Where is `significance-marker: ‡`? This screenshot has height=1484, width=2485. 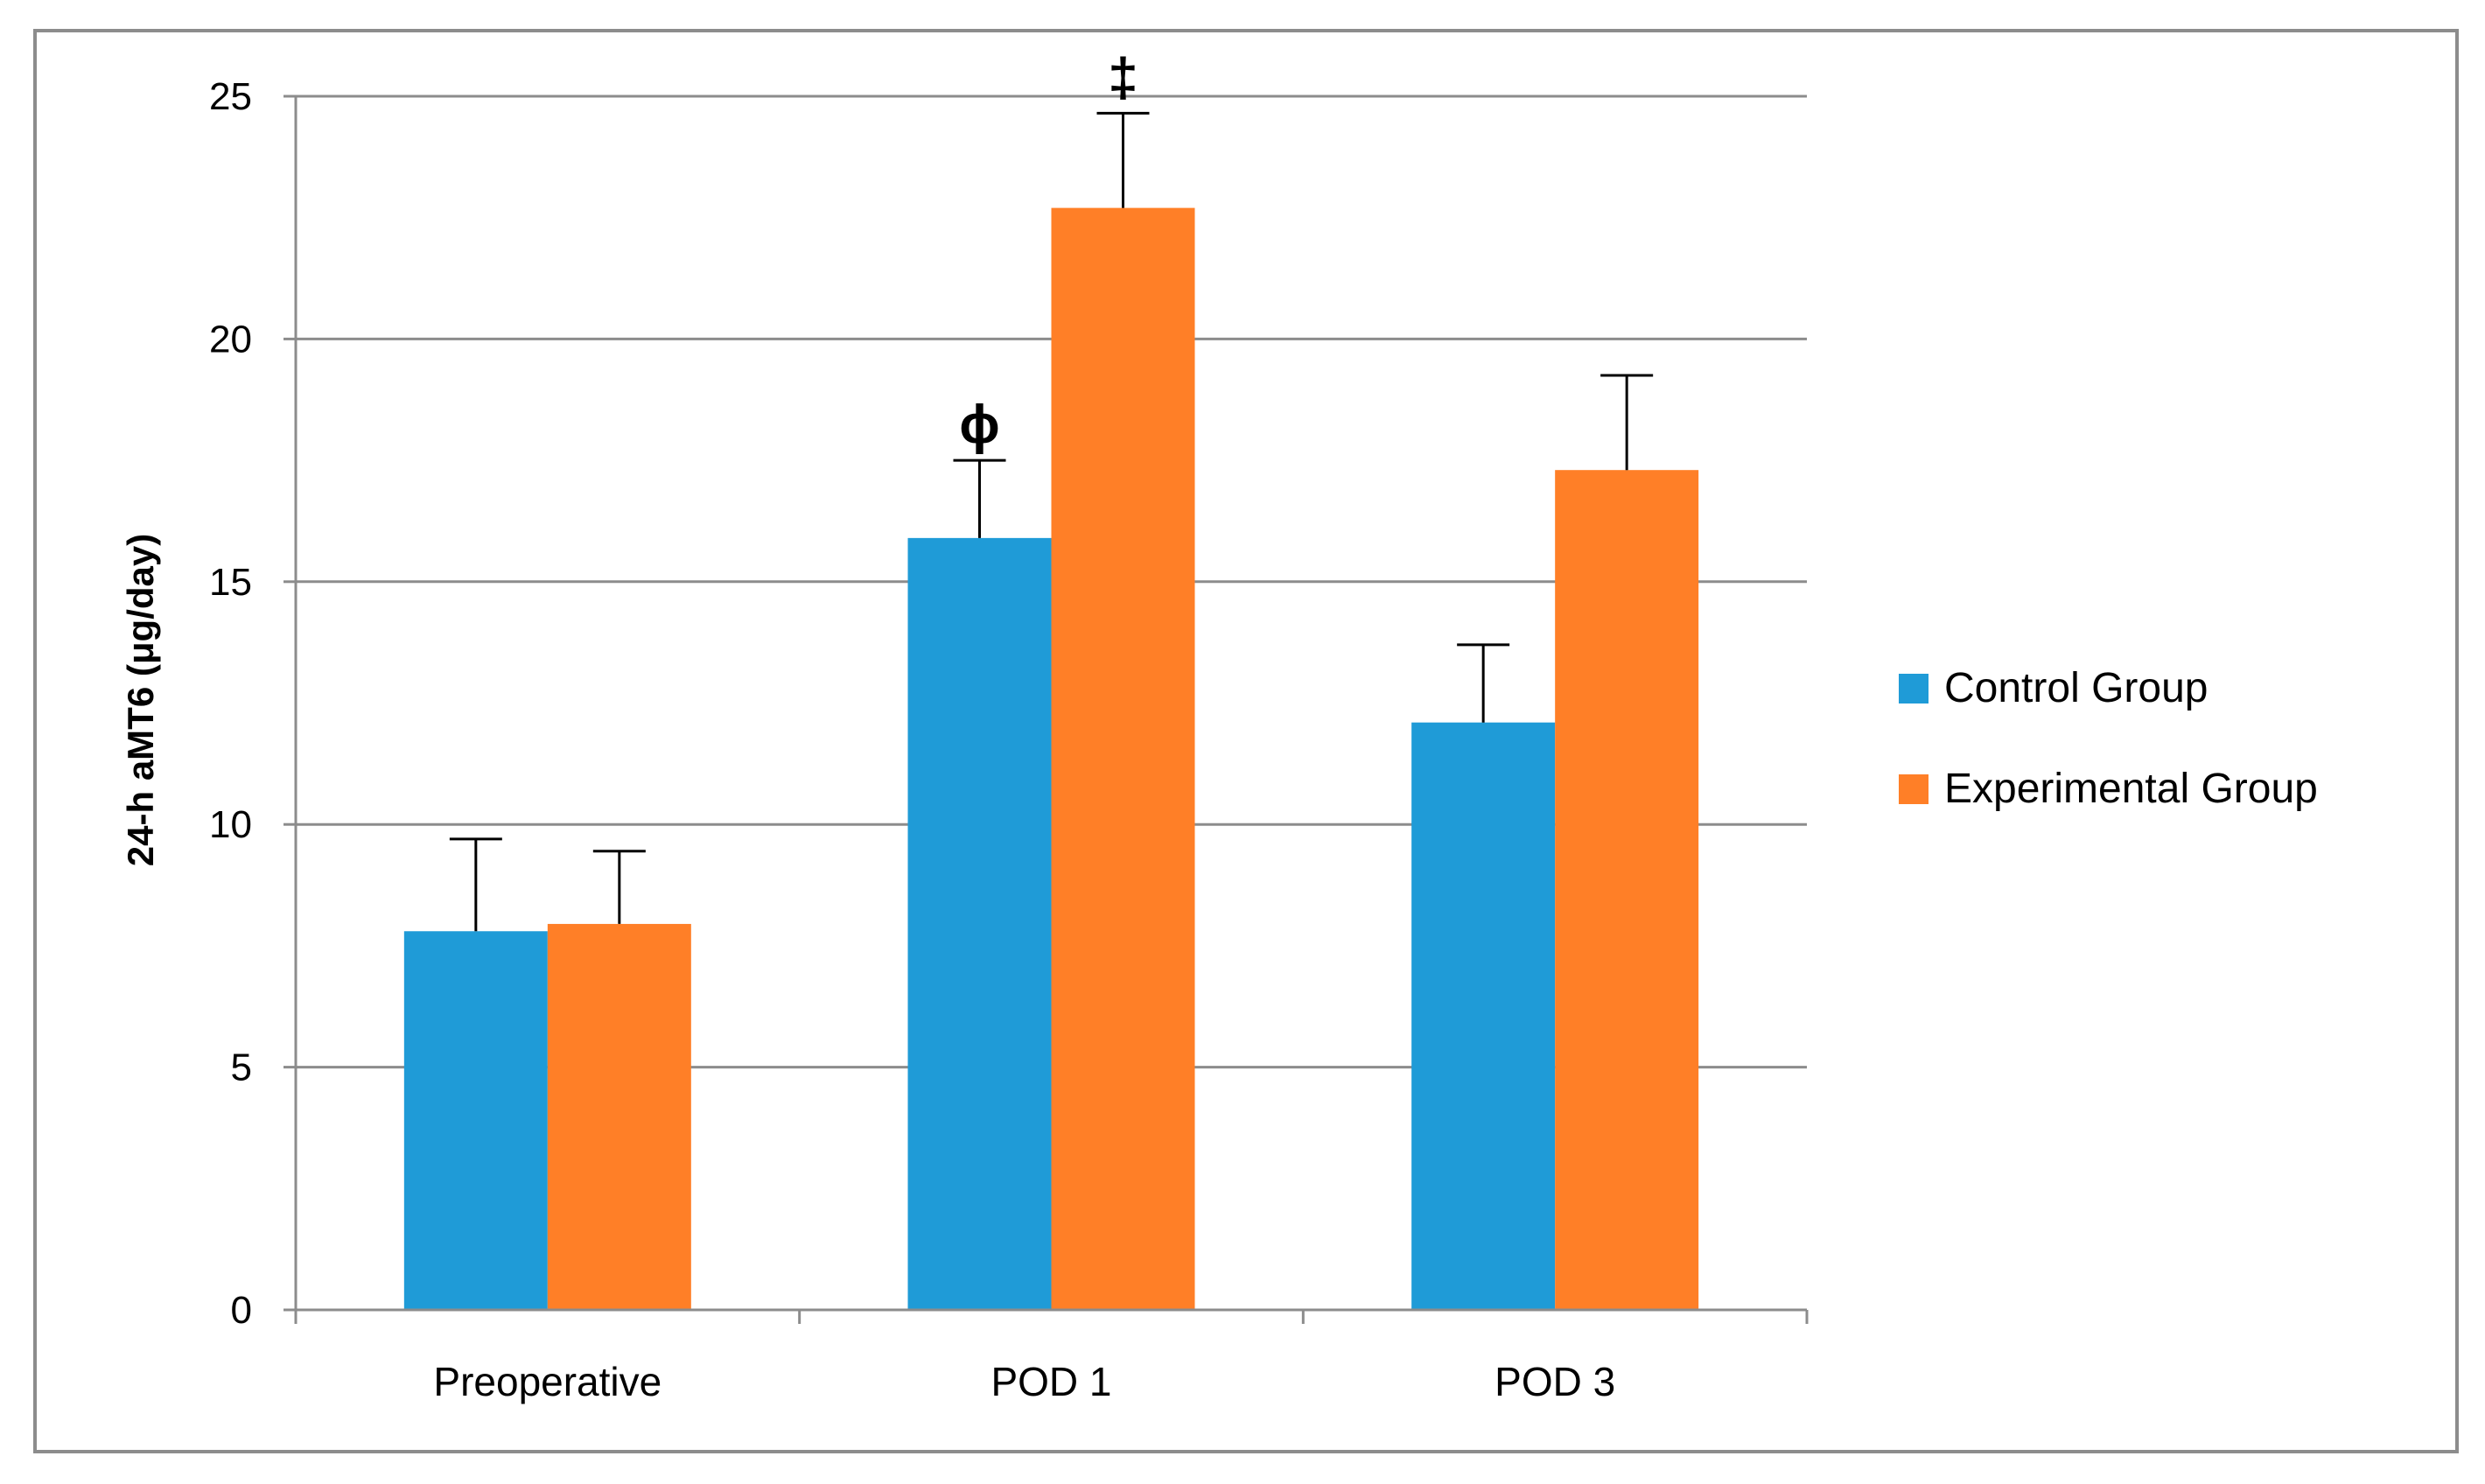
significance-marker: ‡ is located at coordinates (1123, 77).